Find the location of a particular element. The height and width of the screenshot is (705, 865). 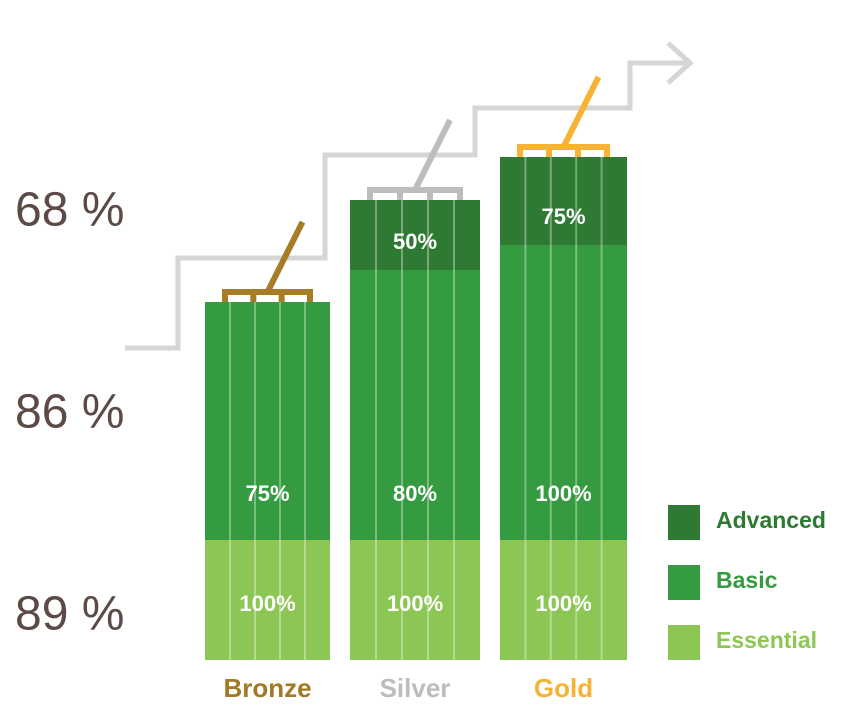

legend-label: Basic is located at coordinates (747, 580).